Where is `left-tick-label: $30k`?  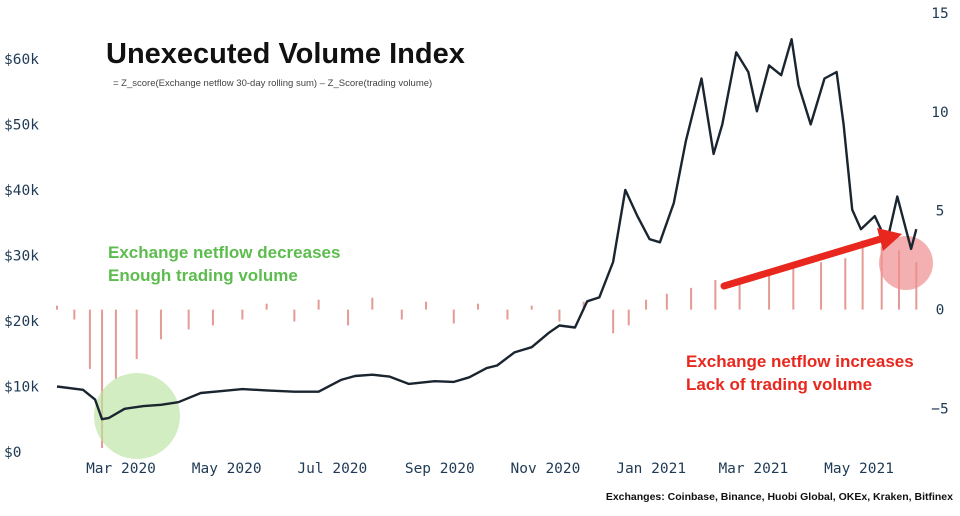 left-tick-label: $30k is located at coordinates (21, 256).